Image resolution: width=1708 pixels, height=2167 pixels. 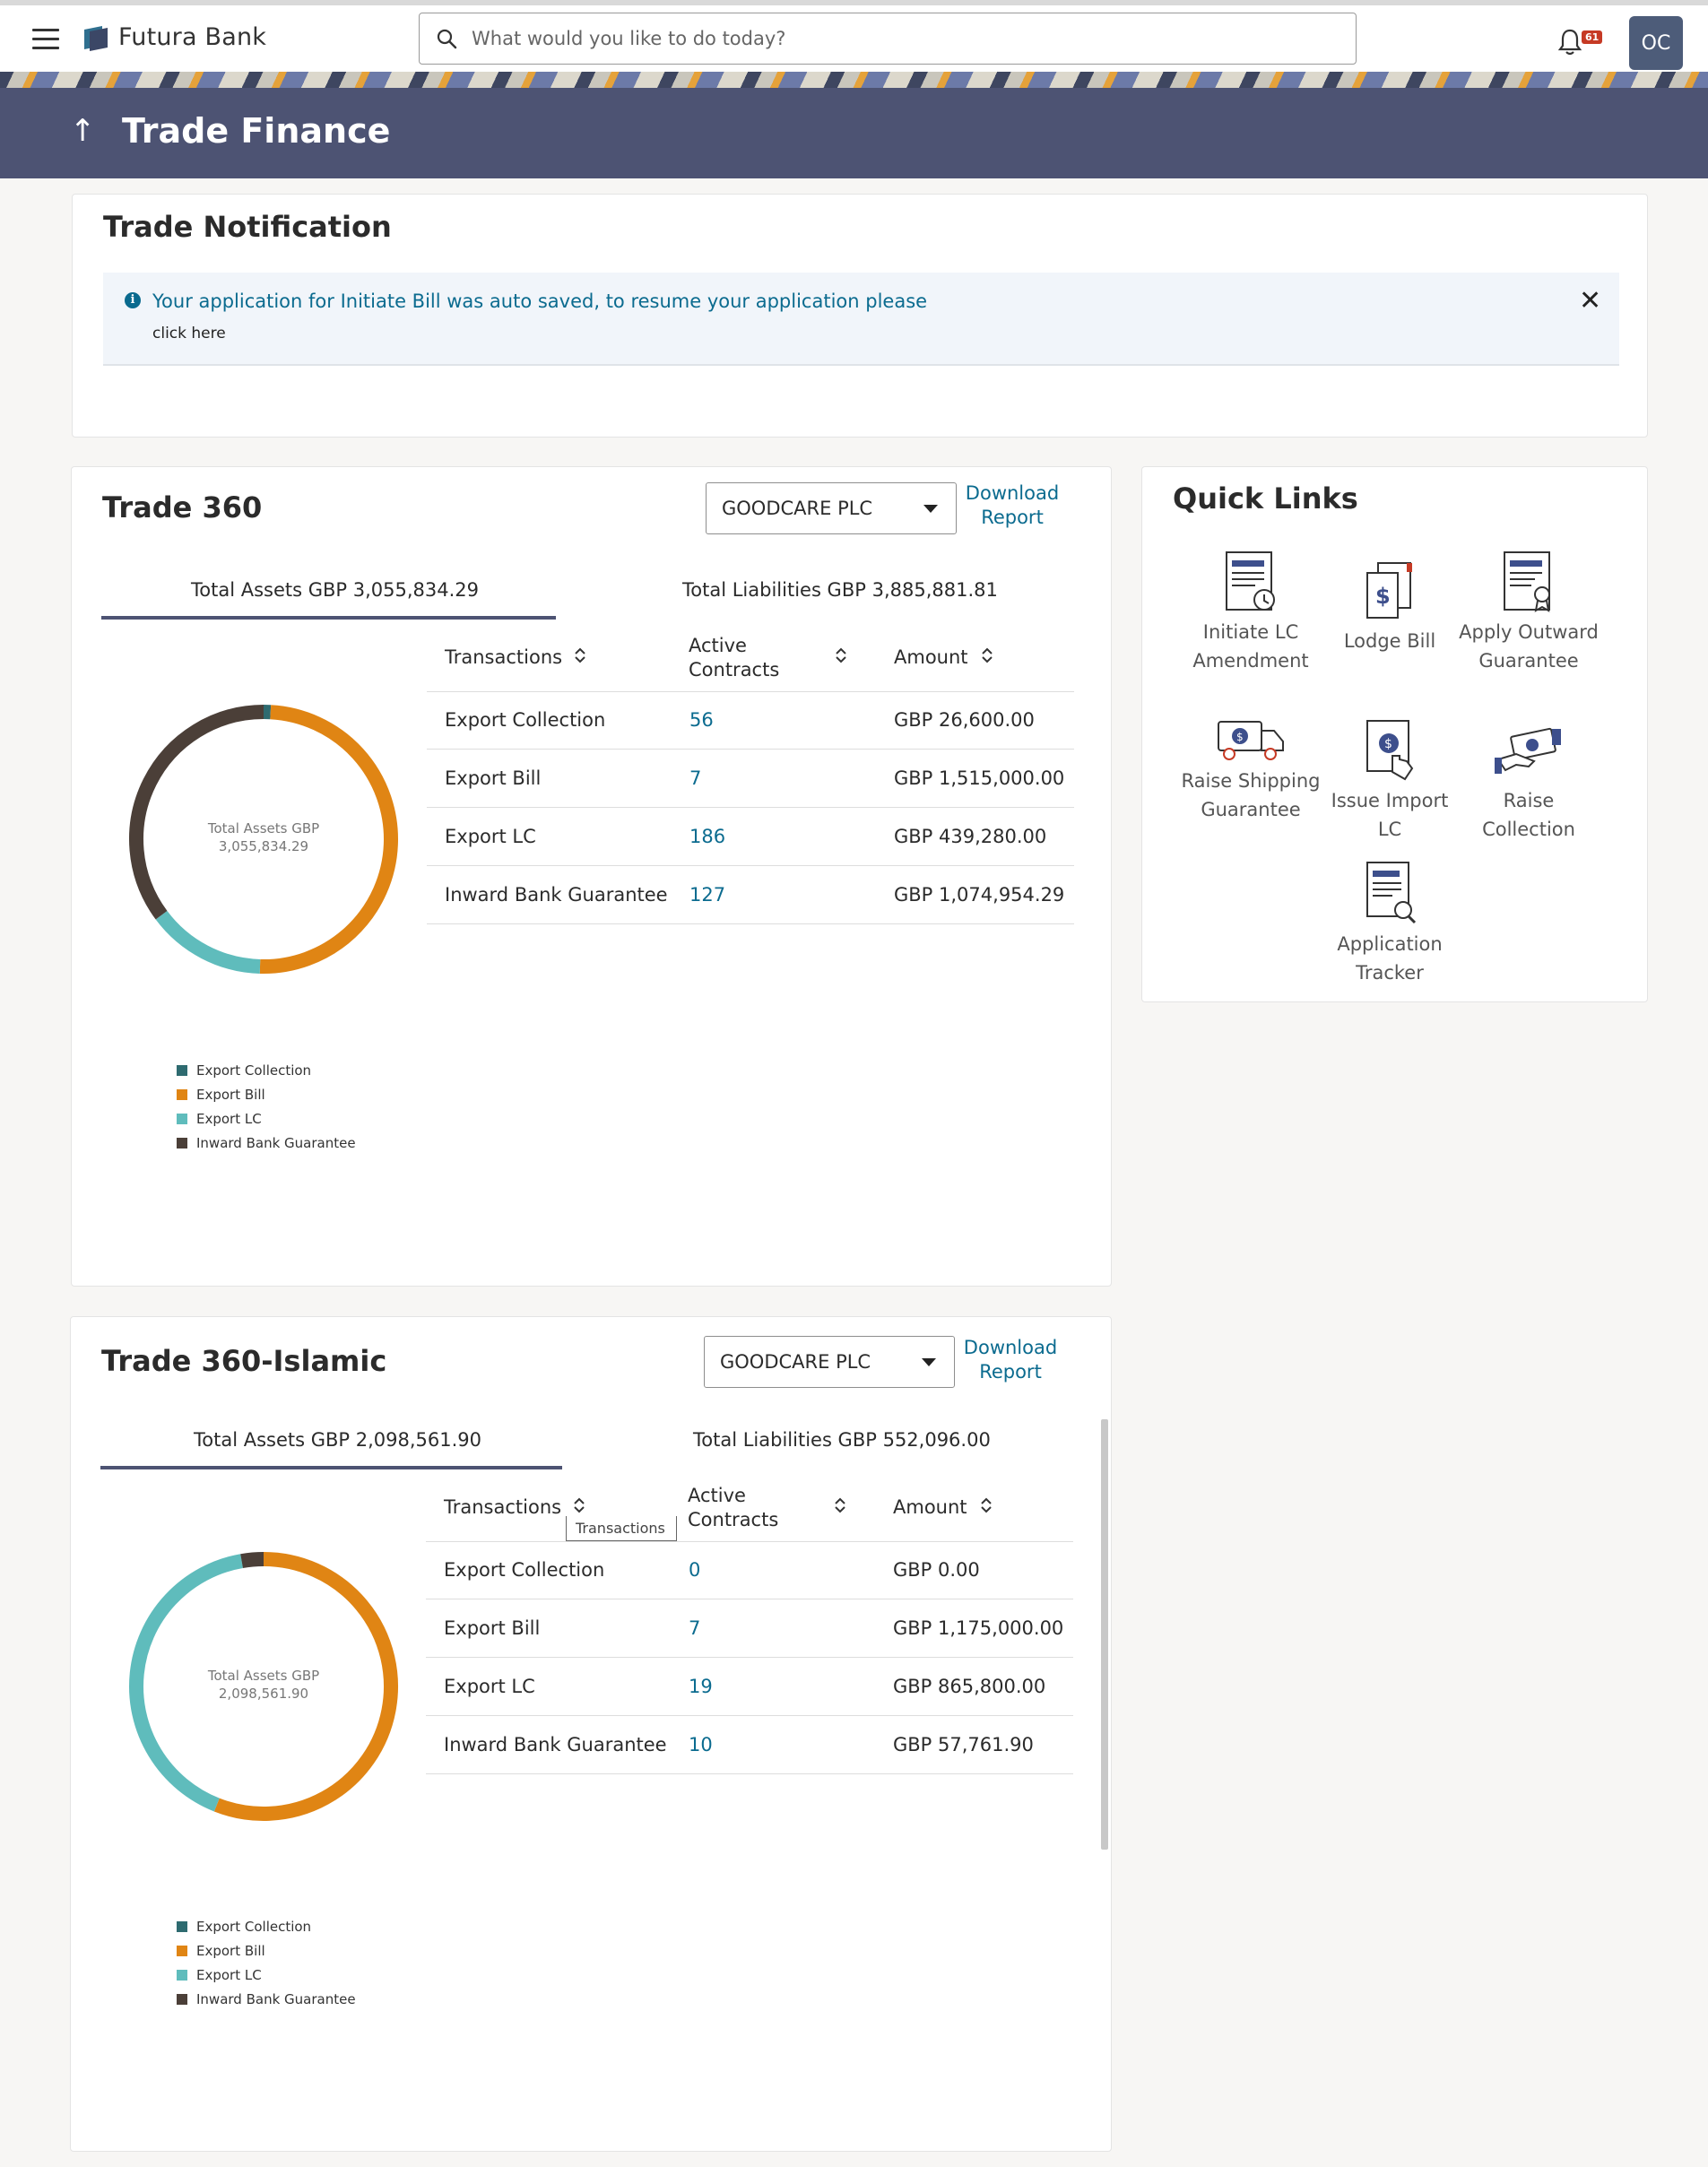 I want to click on legend-item: Inward Bank Guarantee, so click(x=266, y=1999).